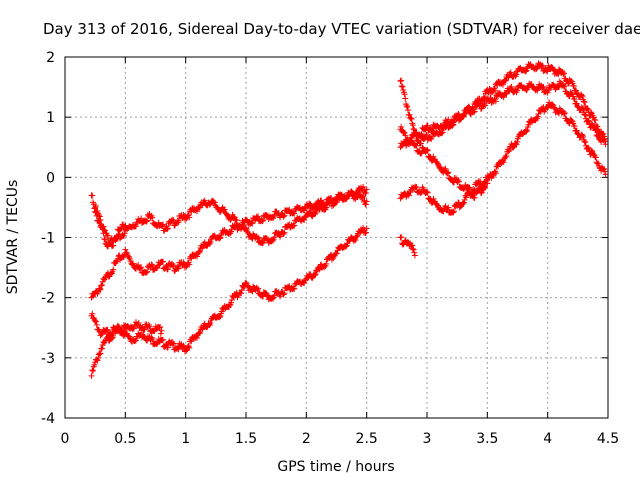 This screenshot has height=480, width=640. I want to click on series-track-c, so click(229, 301).